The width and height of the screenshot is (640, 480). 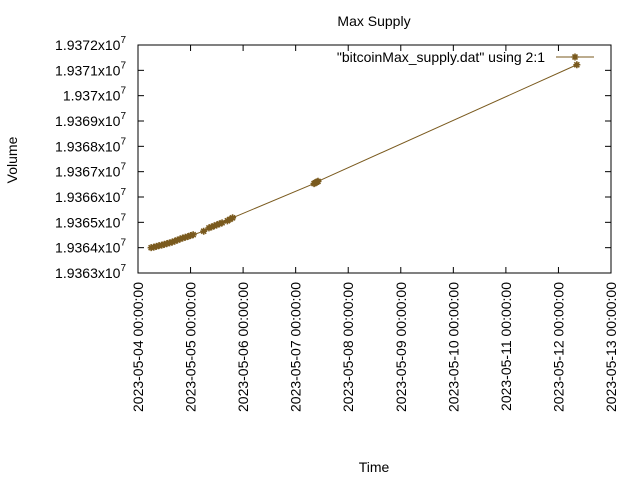 I want to click on y-tick-label: 1.9367x10⁷, so click(x=90, y=171).